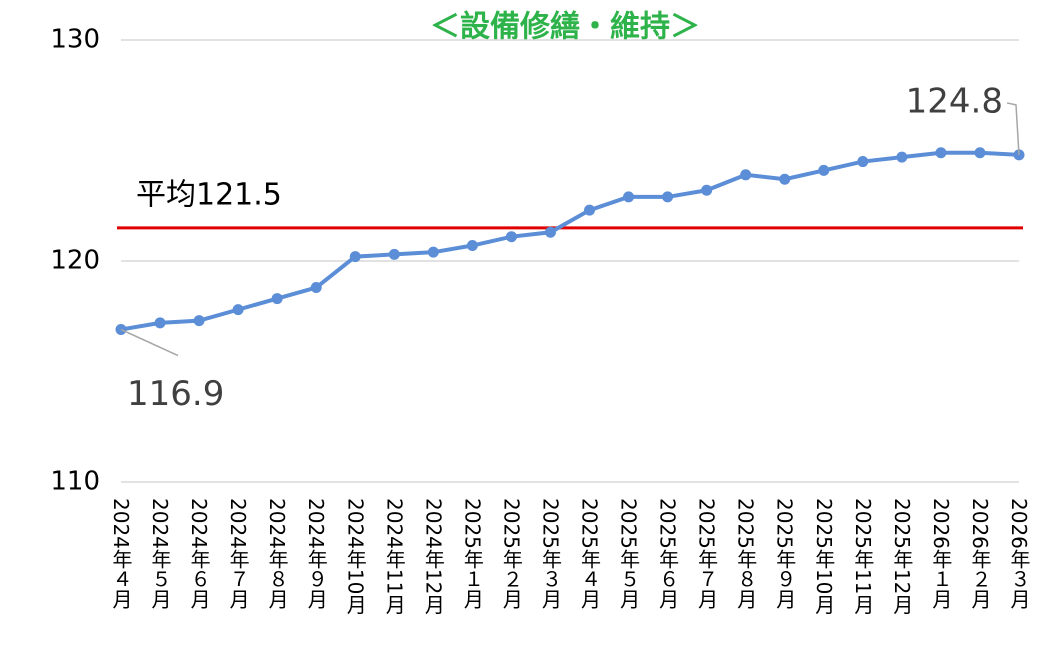 The image size is (1041, 648). I want to click on x-tick-label: 2024年９月, so click(316, 553).